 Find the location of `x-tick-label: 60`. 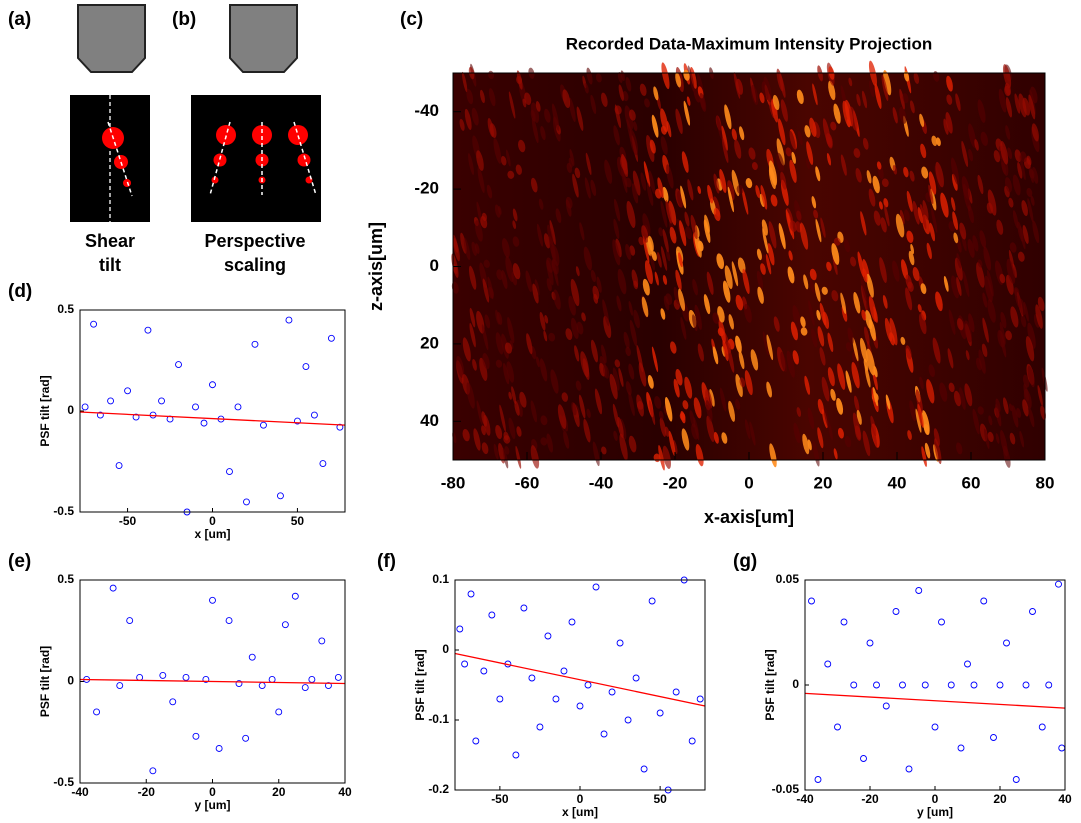

x-tick-label: 60 is located at coordinates (971, 482).